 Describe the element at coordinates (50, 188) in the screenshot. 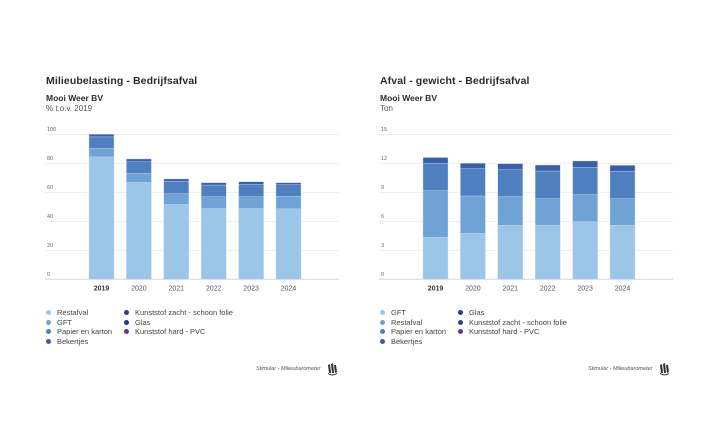

I see `y-tick-label: 60` at that location.